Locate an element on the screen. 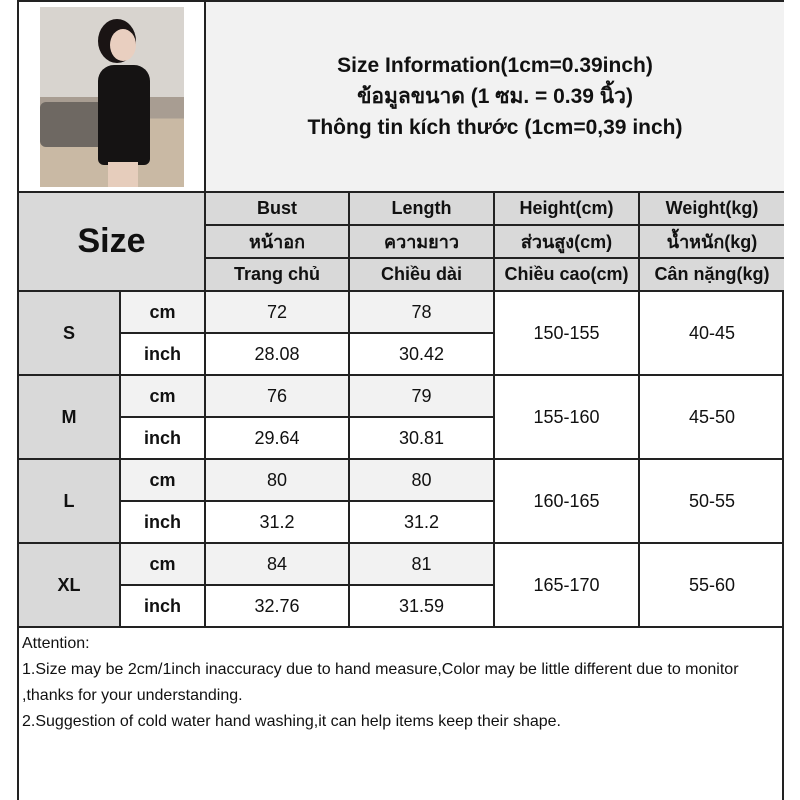 This screenshot has width=800, height=800. length-inch: 30.42 is located at coordinates (421, 354).